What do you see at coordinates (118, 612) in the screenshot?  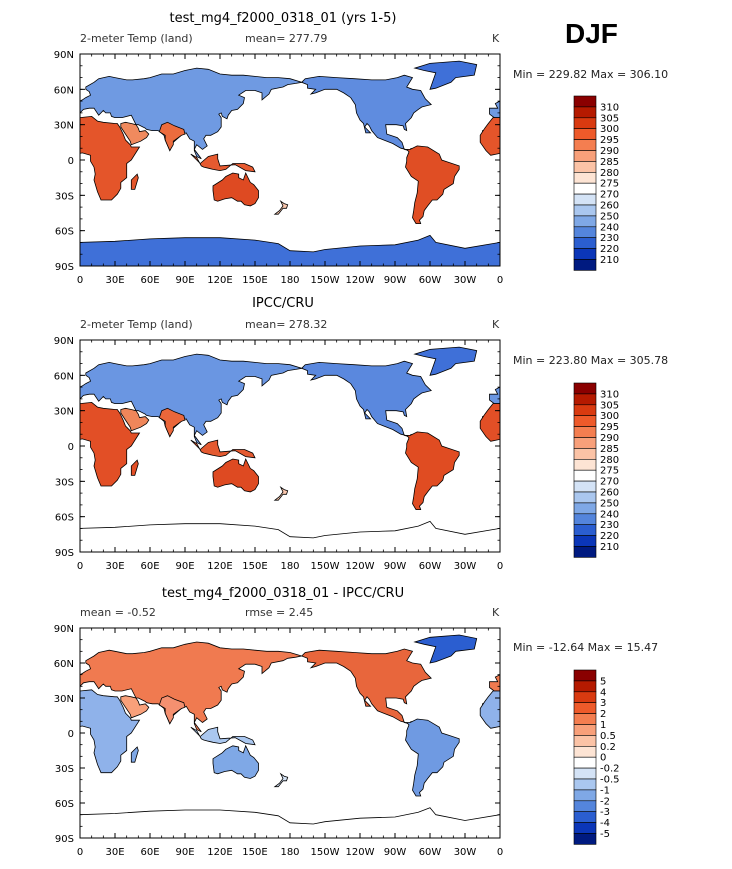 I see `field-label: mean = -0.52` at bounding box center [118, 612].